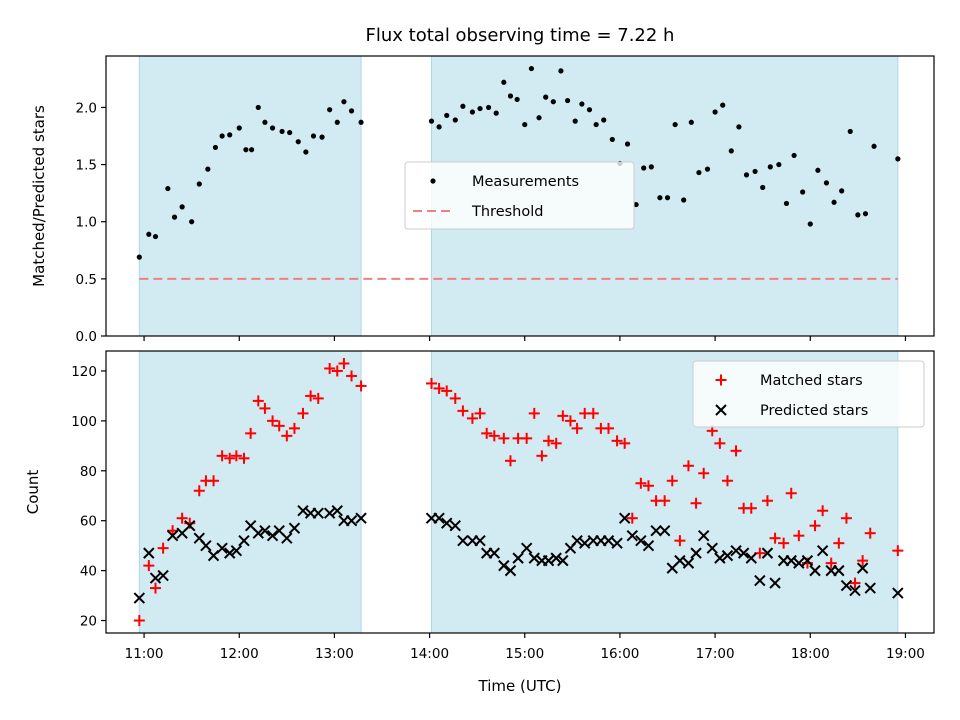 The height and width of the screenshot is (720, 960). I want to click on legend-label: Threshold, so click(507, 212).